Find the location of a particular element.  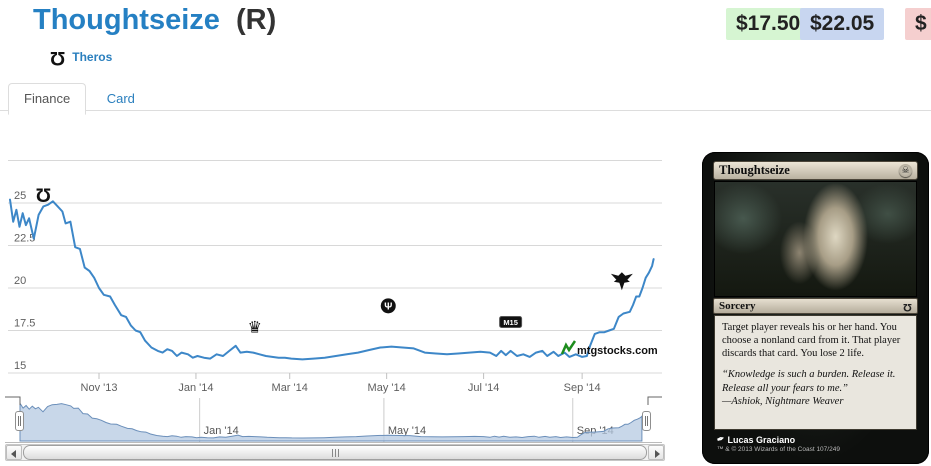

tab-card: Card is located at coordinates (120, 98).